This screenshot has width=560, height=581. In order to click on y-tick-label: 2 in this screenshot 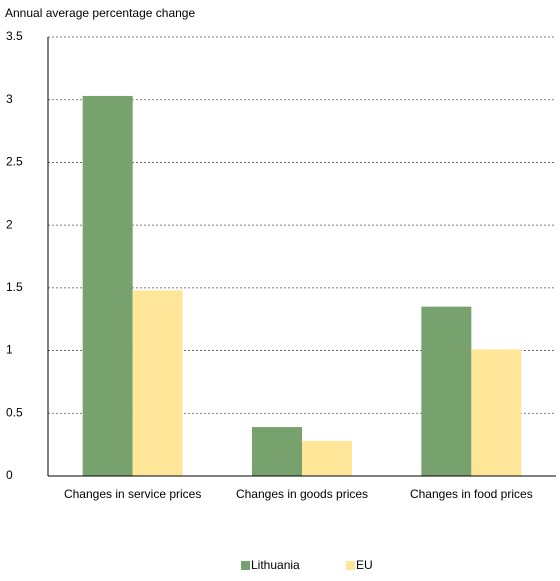, I will do `click(9, 224)`.